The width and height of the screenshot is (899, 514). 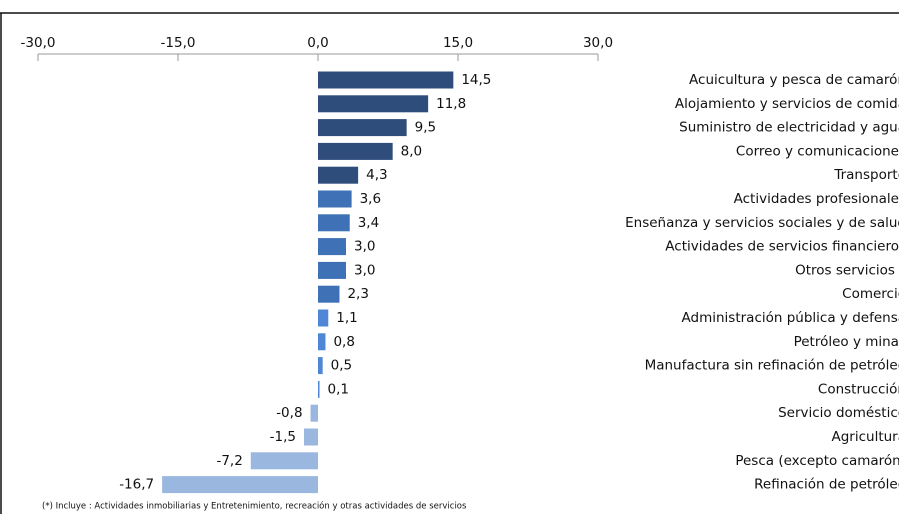 What do you see at coordinates (458, 43) in the screenshot?
I see `x-tick-label: 15,0` at bounding box center [458, 43].